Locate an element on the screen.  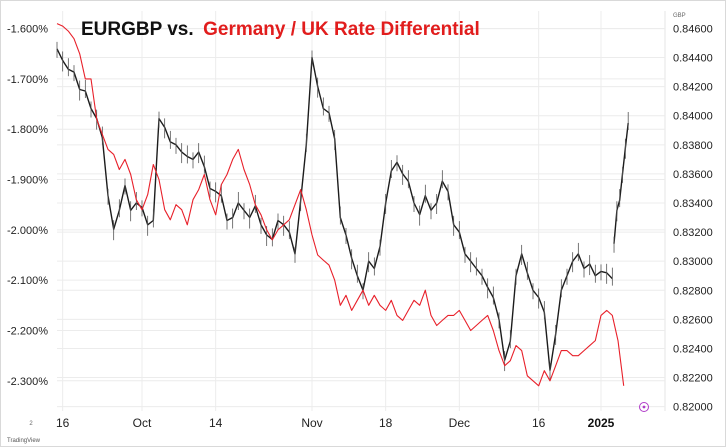
right-axis-tick-label: 0.84200 is located at coordinates (693, 88).